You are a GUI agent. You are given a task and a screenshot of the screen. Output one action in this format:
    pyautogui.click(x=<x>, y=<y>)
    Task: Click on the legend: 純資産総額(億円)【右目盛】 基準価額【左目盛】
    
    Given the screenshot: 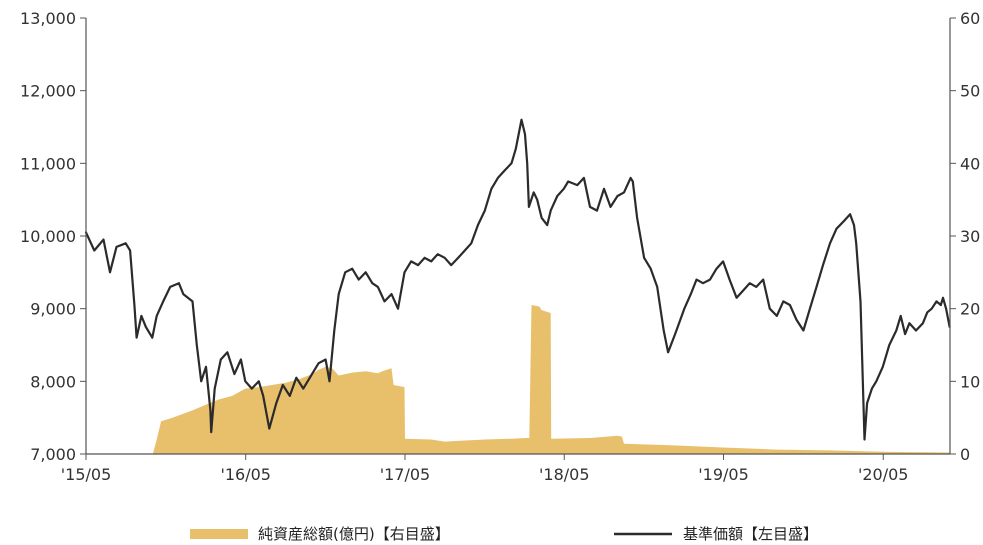 What is the action you would take?
    pyautogui.click(x=504, y=534)
    